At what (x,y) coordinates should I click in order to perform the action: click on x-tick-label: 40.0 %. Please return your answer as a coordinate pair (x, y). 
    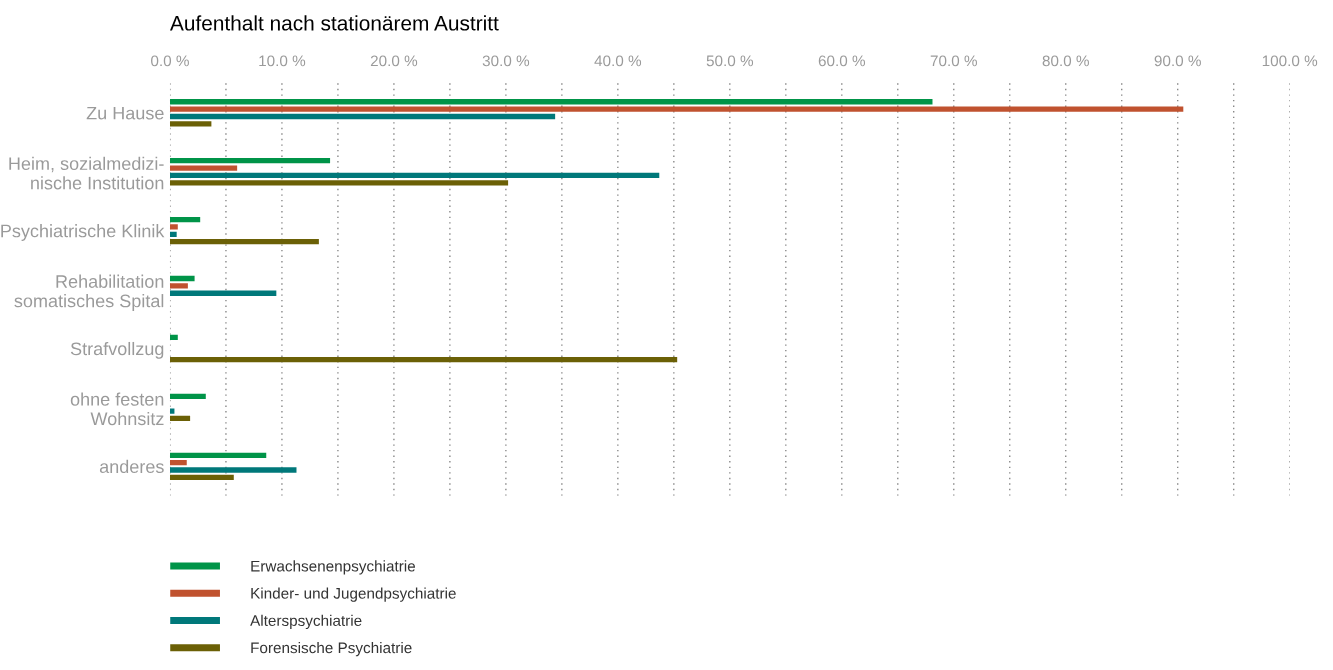
    Looking at the image, I should click on (618, 61).